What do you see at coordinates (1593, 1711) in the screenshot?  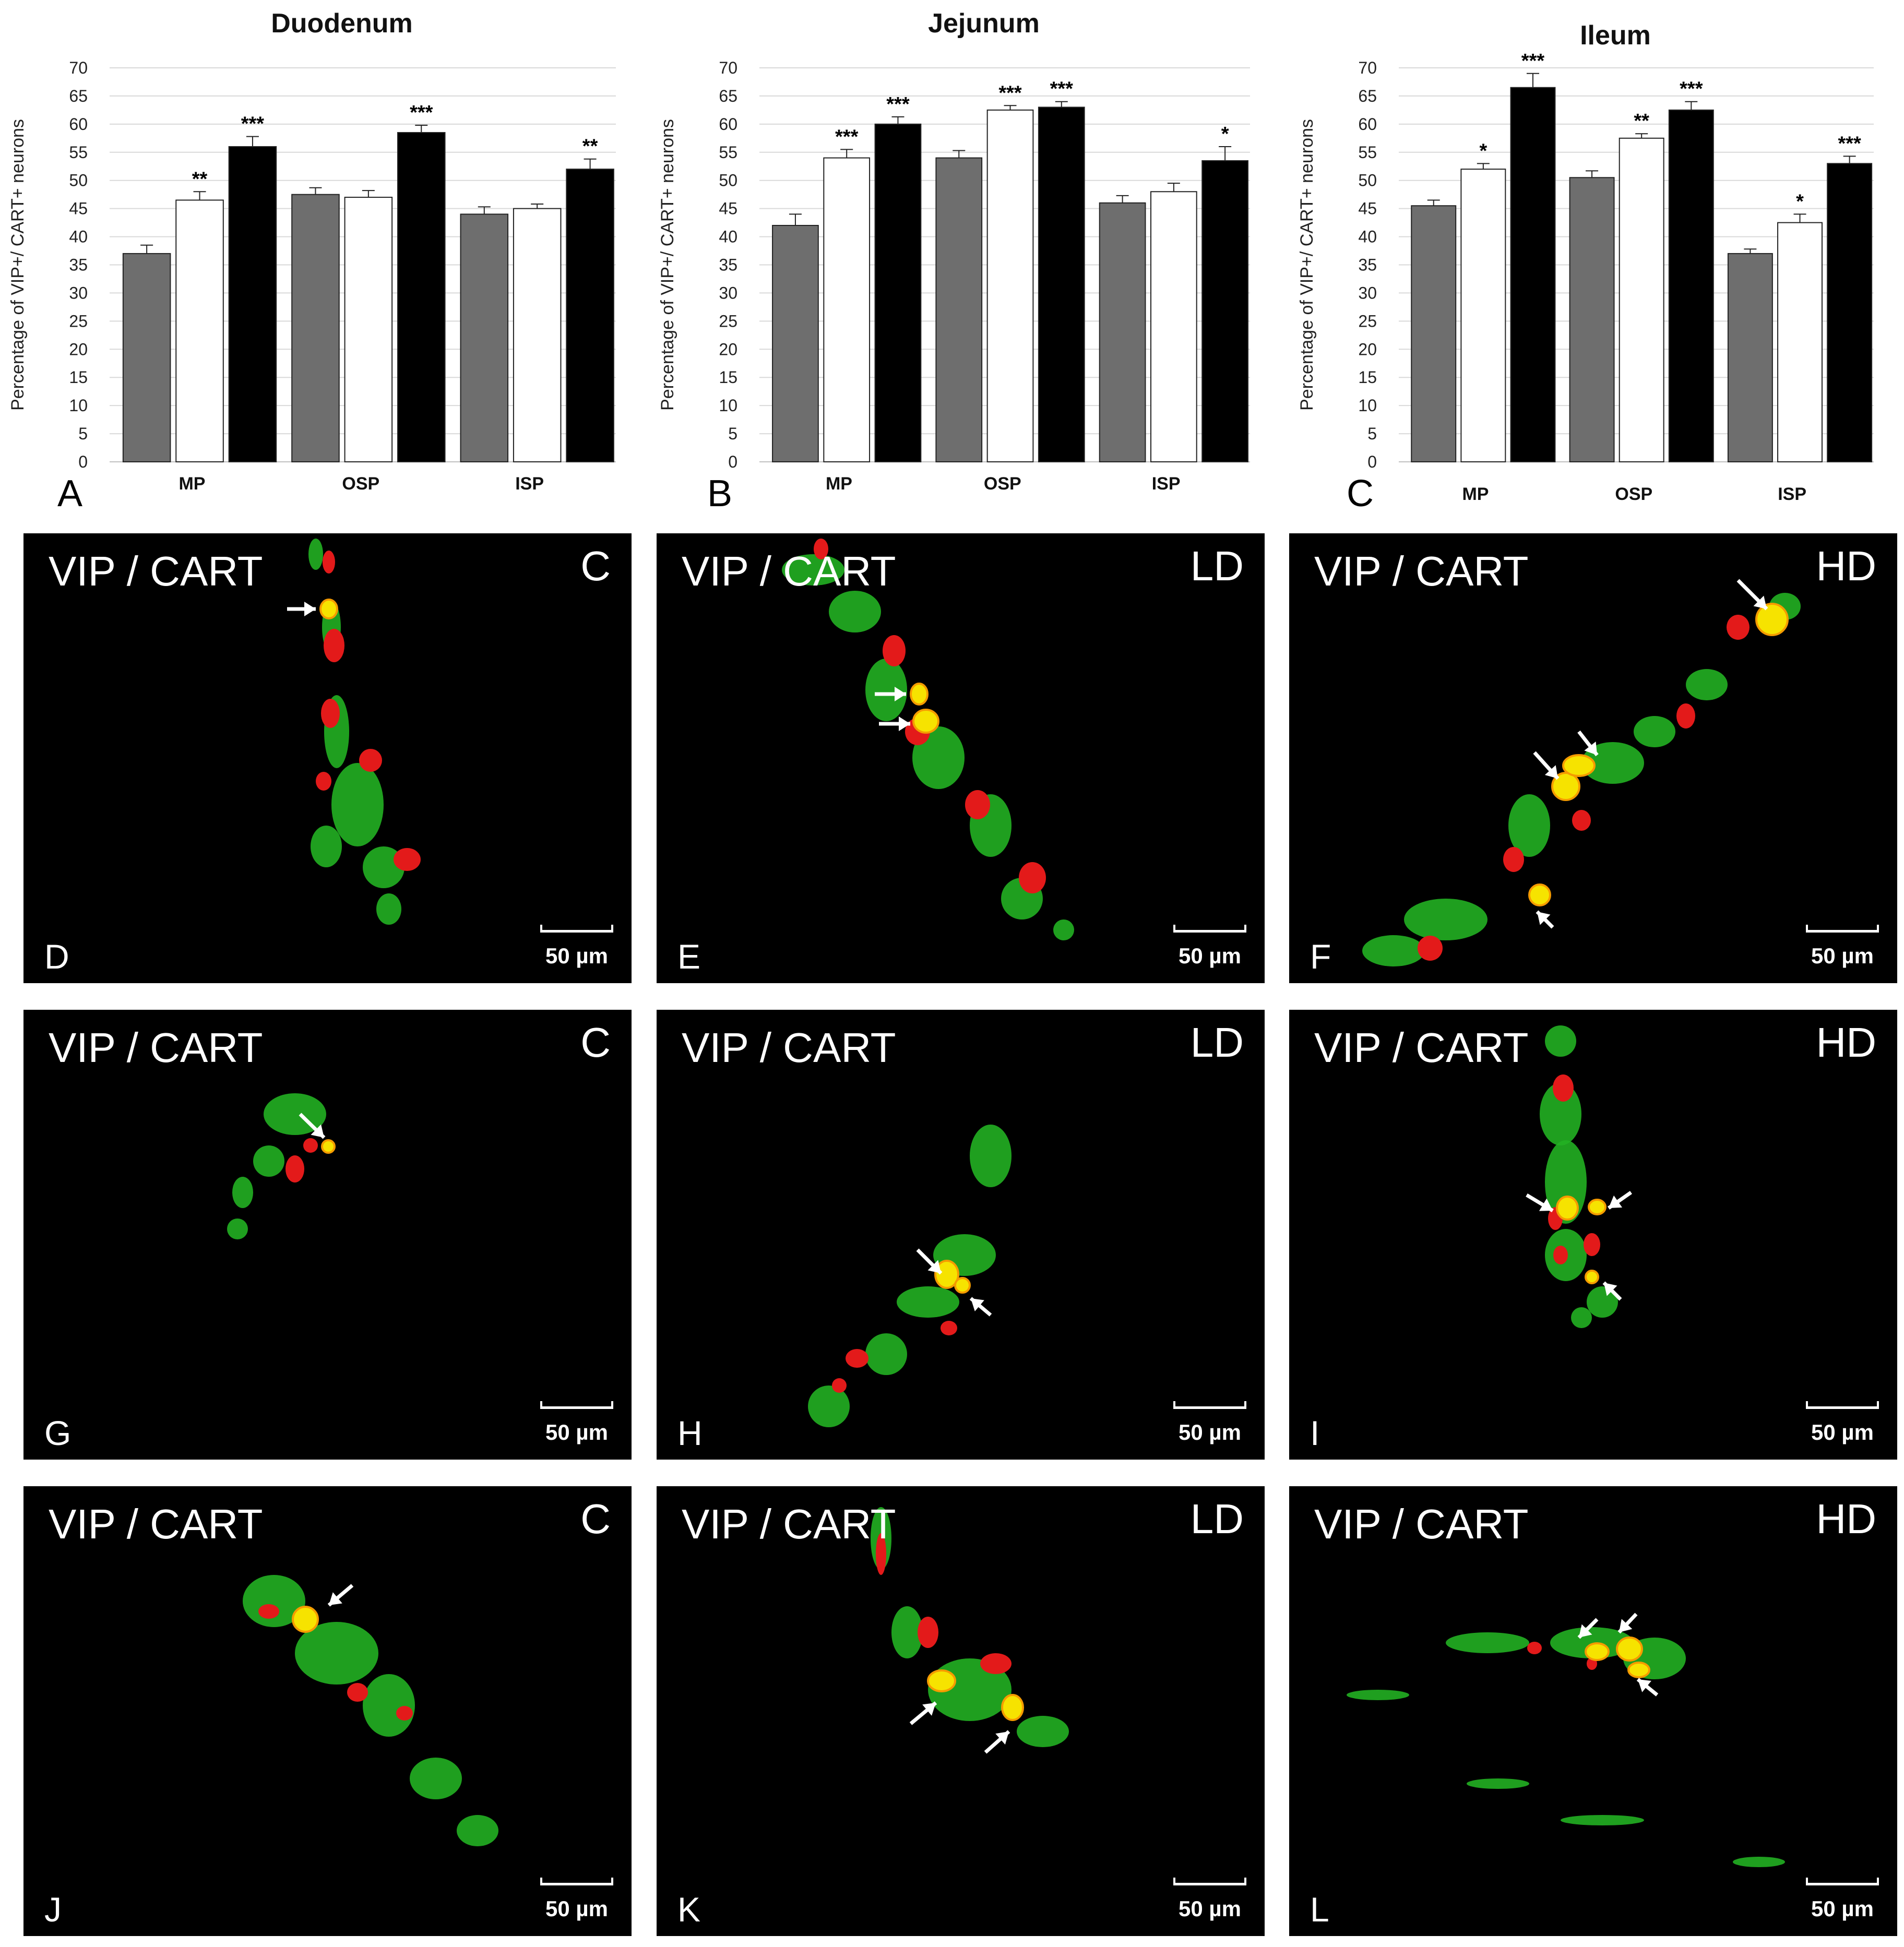 I see `micrograph-l: VIP / CART HD L 50 µm` at bounding box center [1593, 1711].